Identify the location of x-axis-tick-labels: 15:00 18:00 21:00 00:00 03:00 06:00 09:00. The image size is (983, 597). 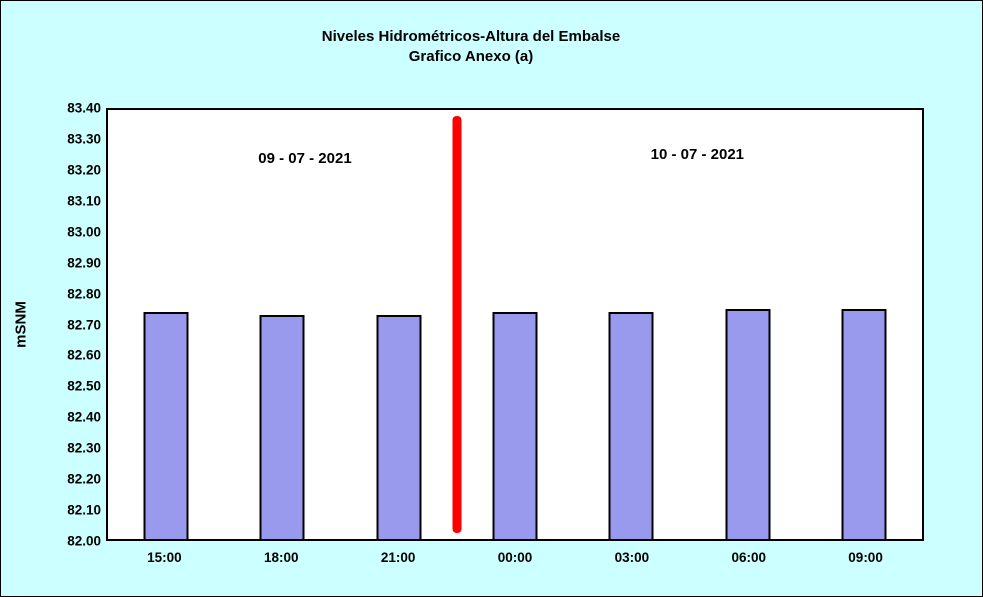
(515, 562).